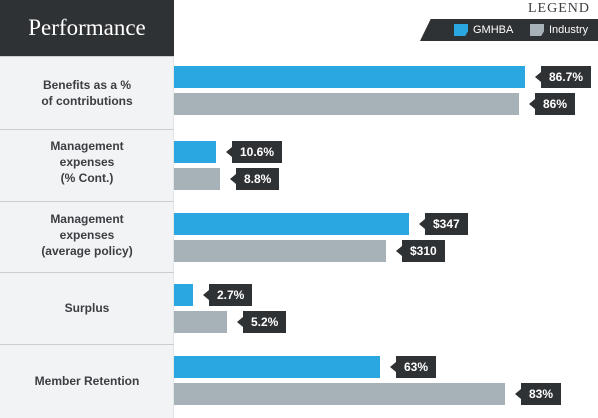 This screenshot has width=598, height=418. I want to click on value-label-gmhba-benefits-as-a-of-contributions: 86.7%, so click(563, 77).